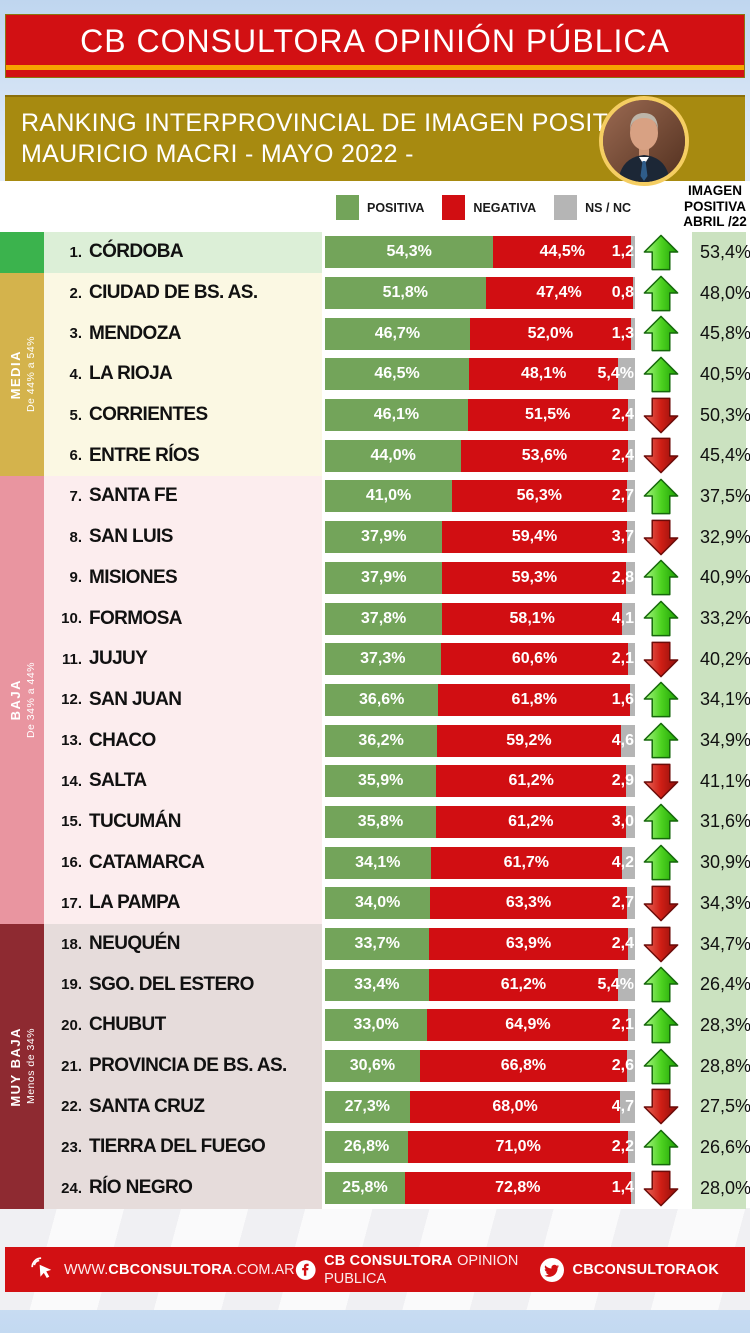  I want to click on banner-line-2: MAURICIO MACRI - MAYO 2022 -, so click(217, 154).